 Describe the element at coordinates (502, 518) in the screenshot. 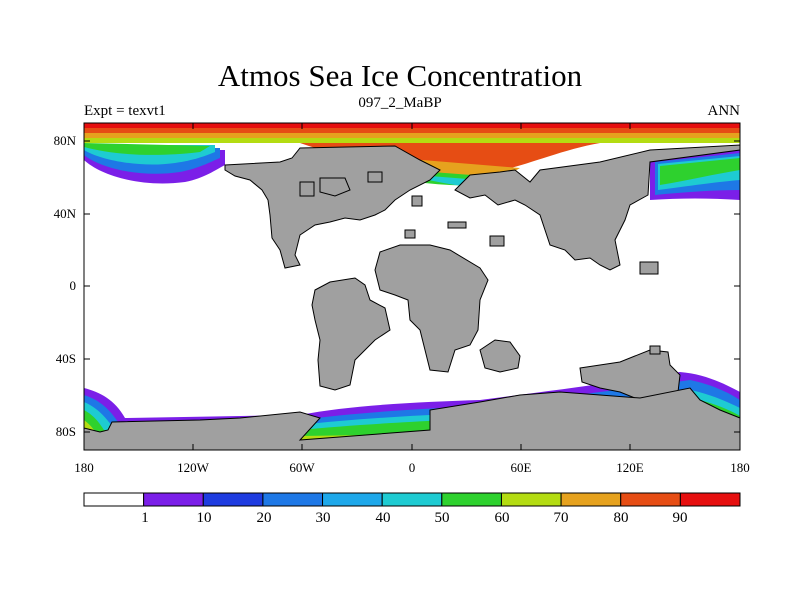

I see `colorbar-label: 60` at that location.